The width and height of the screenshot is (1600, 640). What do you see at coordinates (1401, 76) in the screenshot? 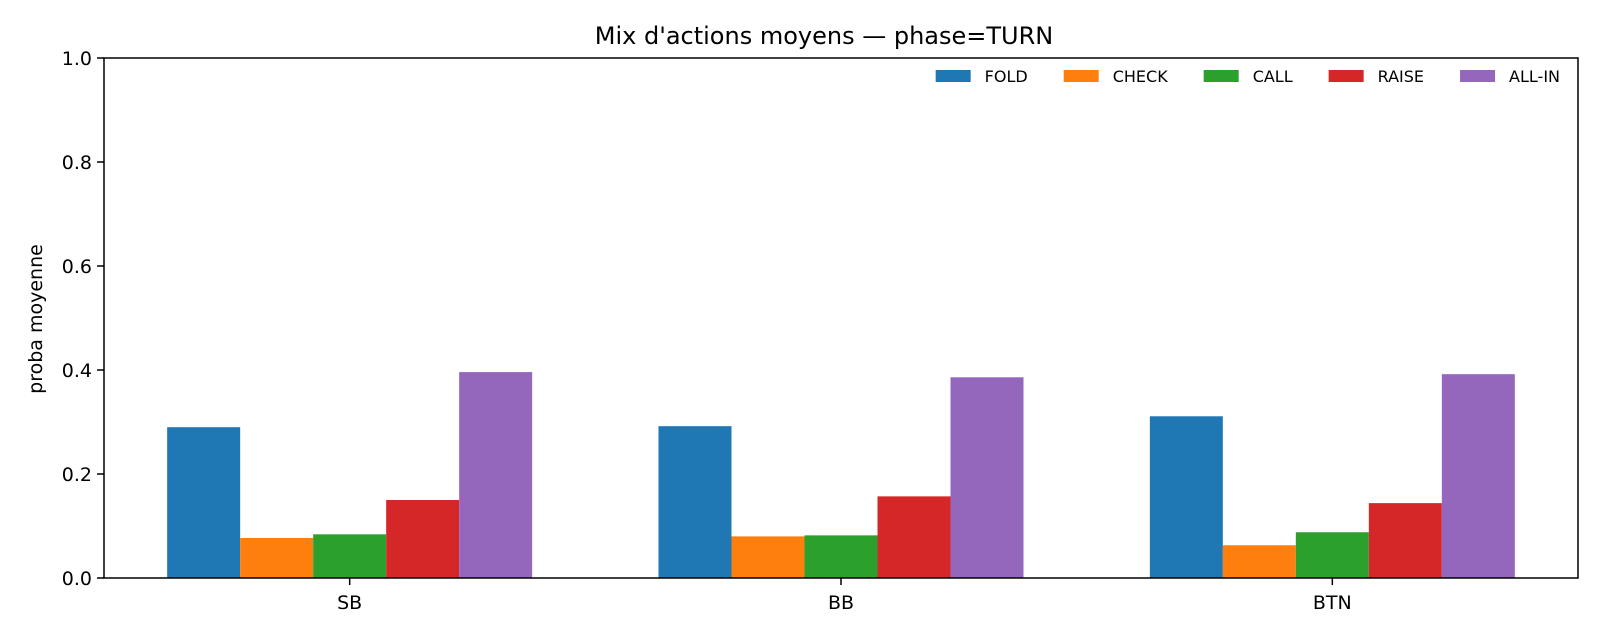
I see `legend-label: RAISE` at bounding box center [1401, 76].